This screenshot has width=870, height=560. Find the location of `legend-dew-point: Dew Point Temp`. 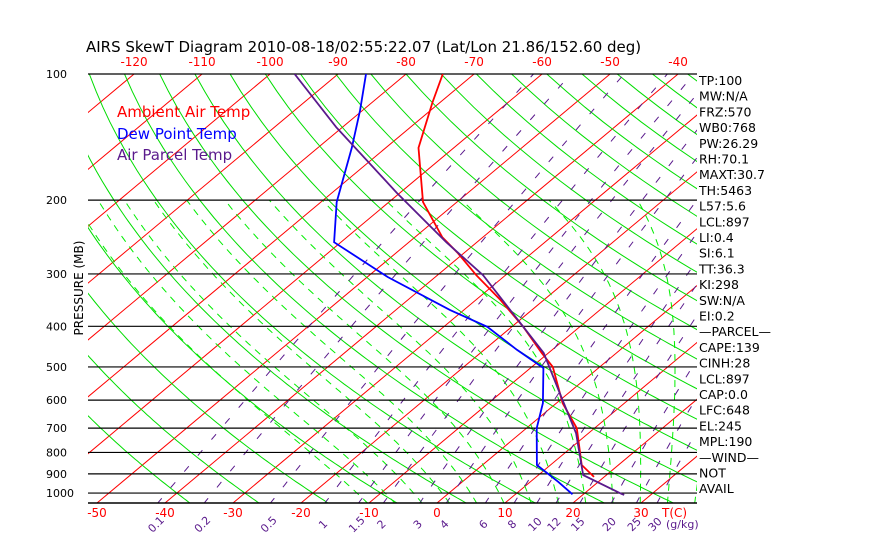

legend-dew-point: Dew Point Temp is located at coordinates (177, 134).